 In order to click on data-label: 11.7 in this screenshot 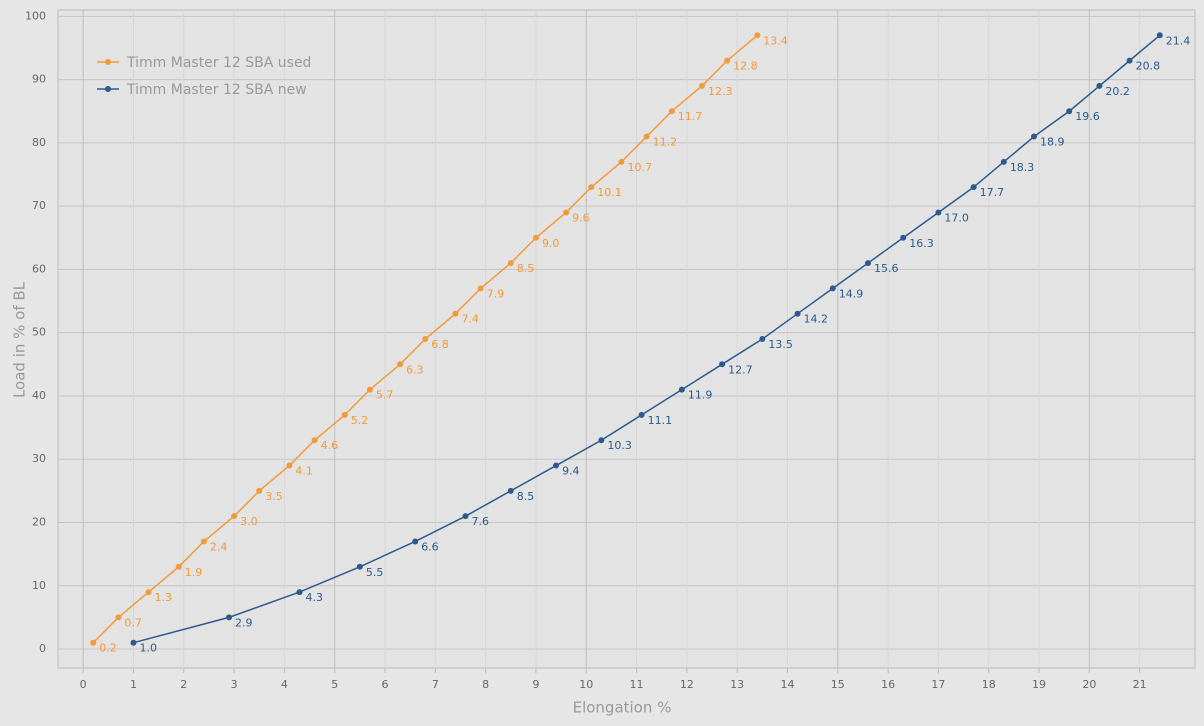, I will do `click(690, 116)`.